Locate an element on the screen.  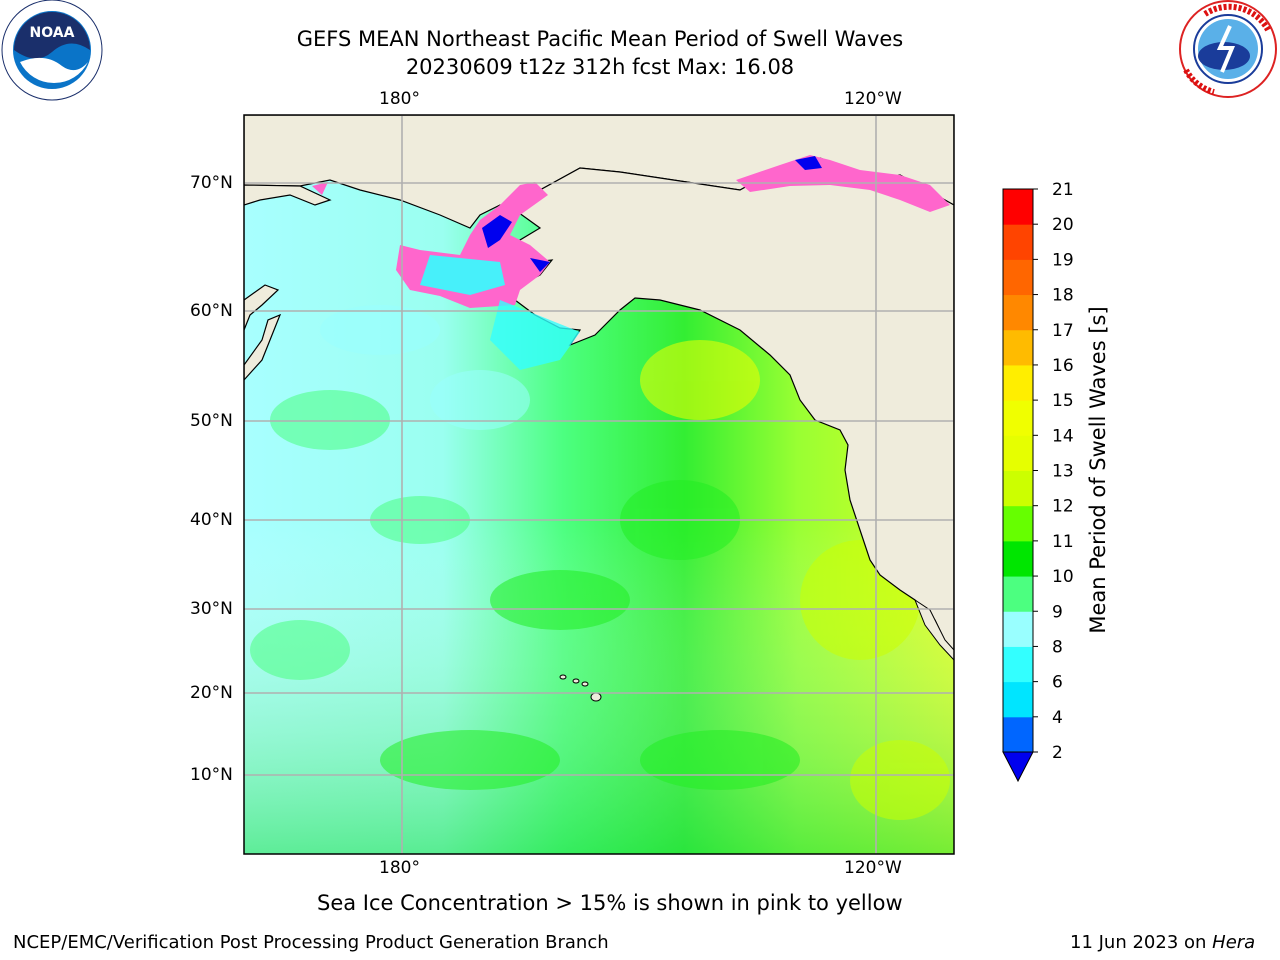
colorbar-tick-label: 13 is located at coordinates (1063, 472).